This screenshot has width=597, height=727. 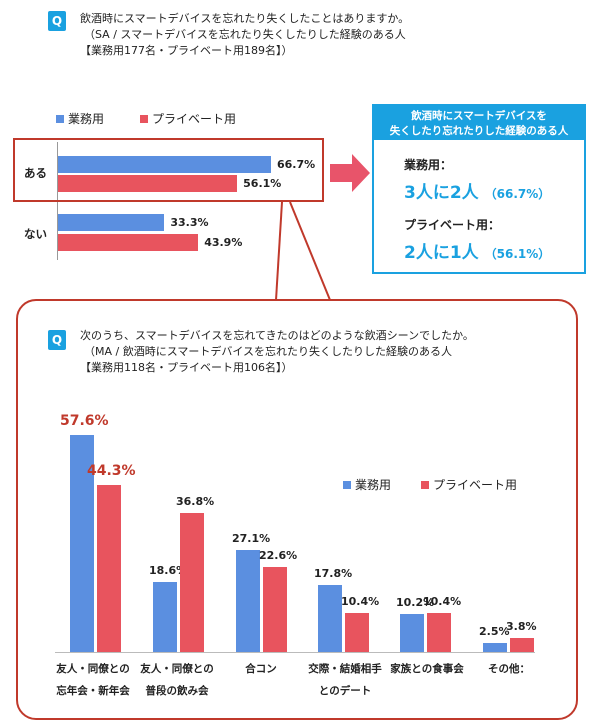 I want to click on category-line: その他：, so click(x=509, y=669).